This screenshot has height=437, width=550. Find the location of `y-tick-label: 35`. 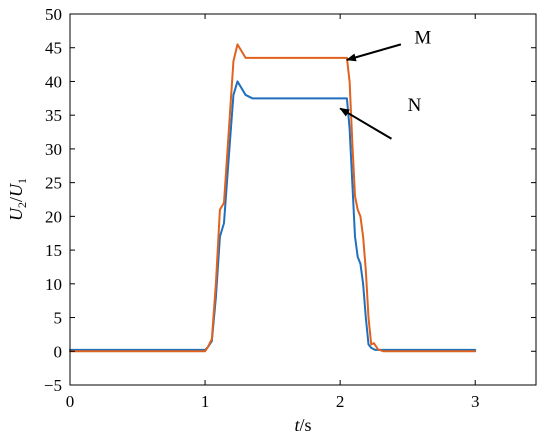

y-tick-label: 35 is located at coordinates (53, 115).